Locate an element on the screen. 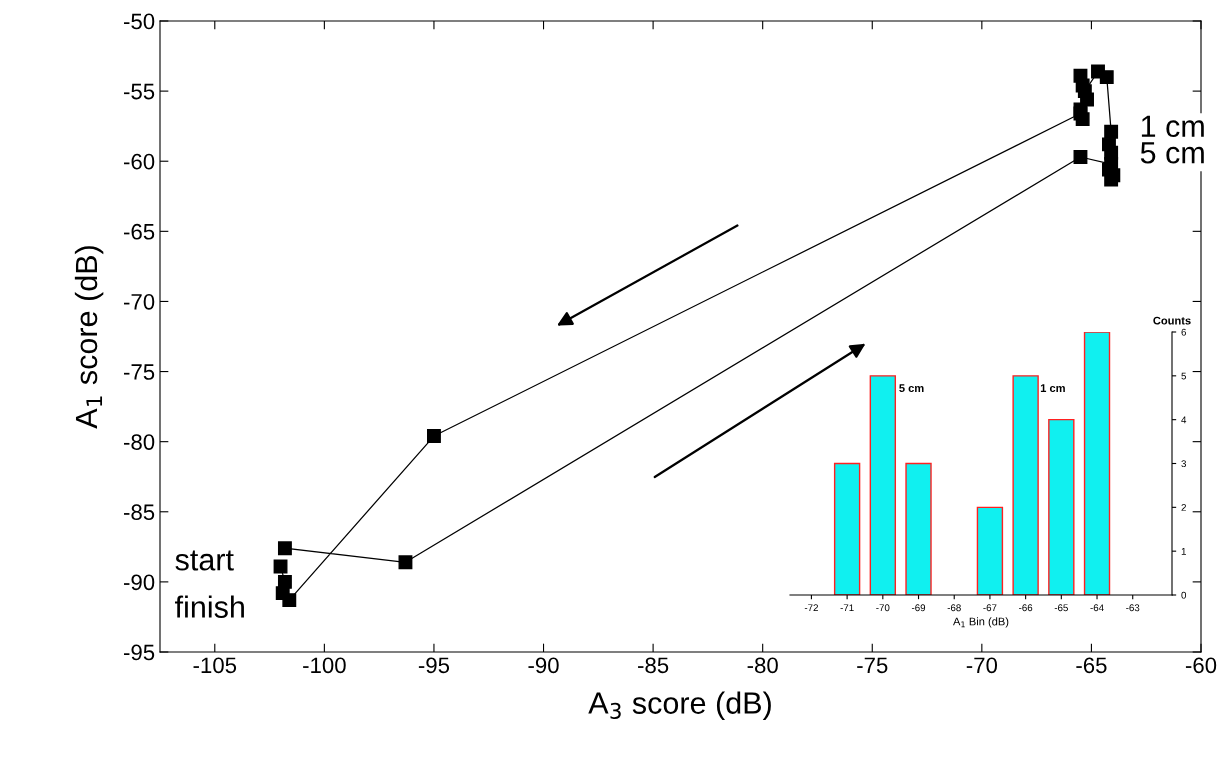  x-tick-label: -105 is located at coordinates (215, 665).